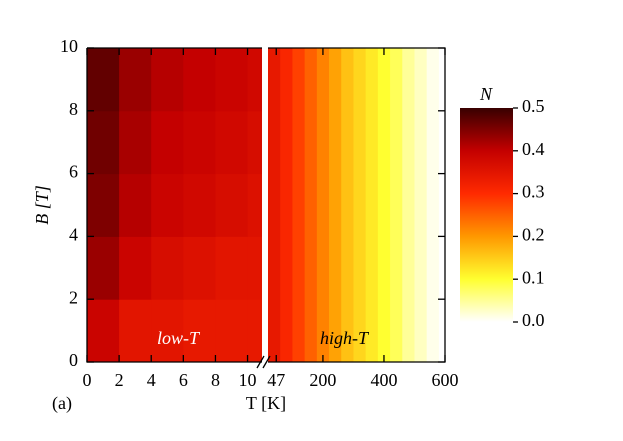  Describe the element at coordinates (266, 403) in the screenshot. I see `x-axis-label: T [K]` at that location.